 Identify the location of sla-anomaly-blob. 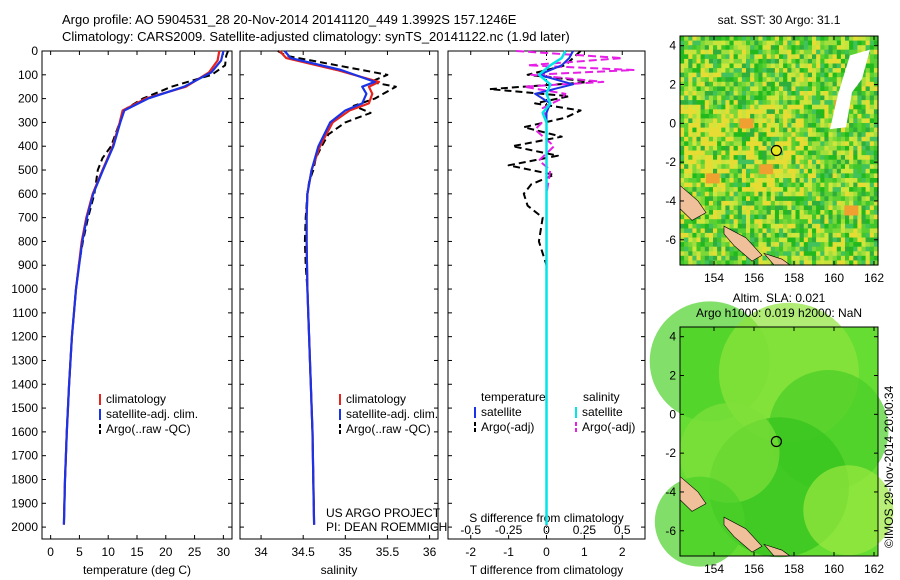
(699, 521).